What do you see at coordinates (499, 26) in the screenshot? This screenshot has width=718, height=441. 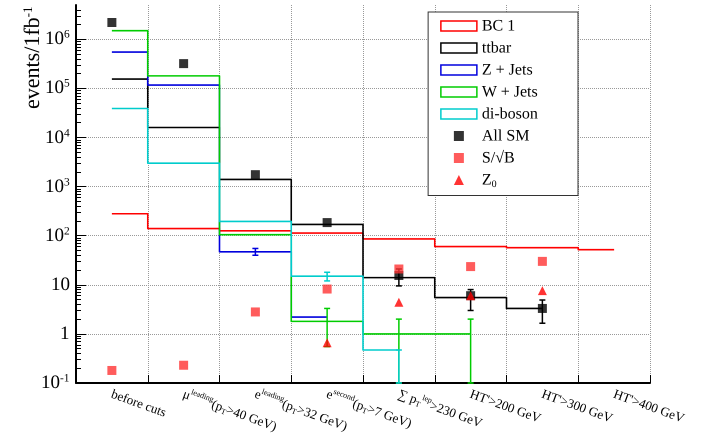 I see `legend-label: BC 1` at bounding box center [499, 26].